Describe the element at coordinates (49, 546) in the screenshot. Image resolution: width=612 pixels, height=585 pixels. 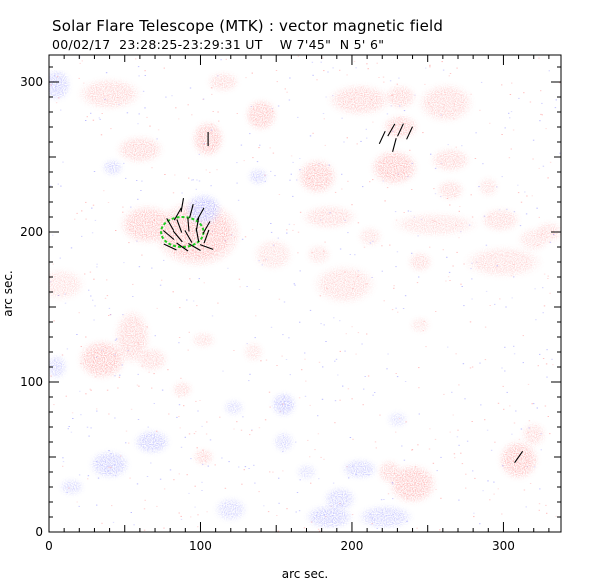
I see `x-tick-label: 0` at that location.